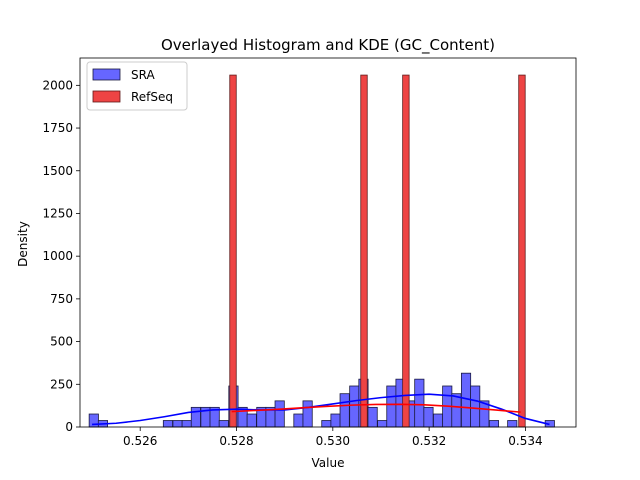  I want to click on y-tick-label-0: 0, so click(69, 427).